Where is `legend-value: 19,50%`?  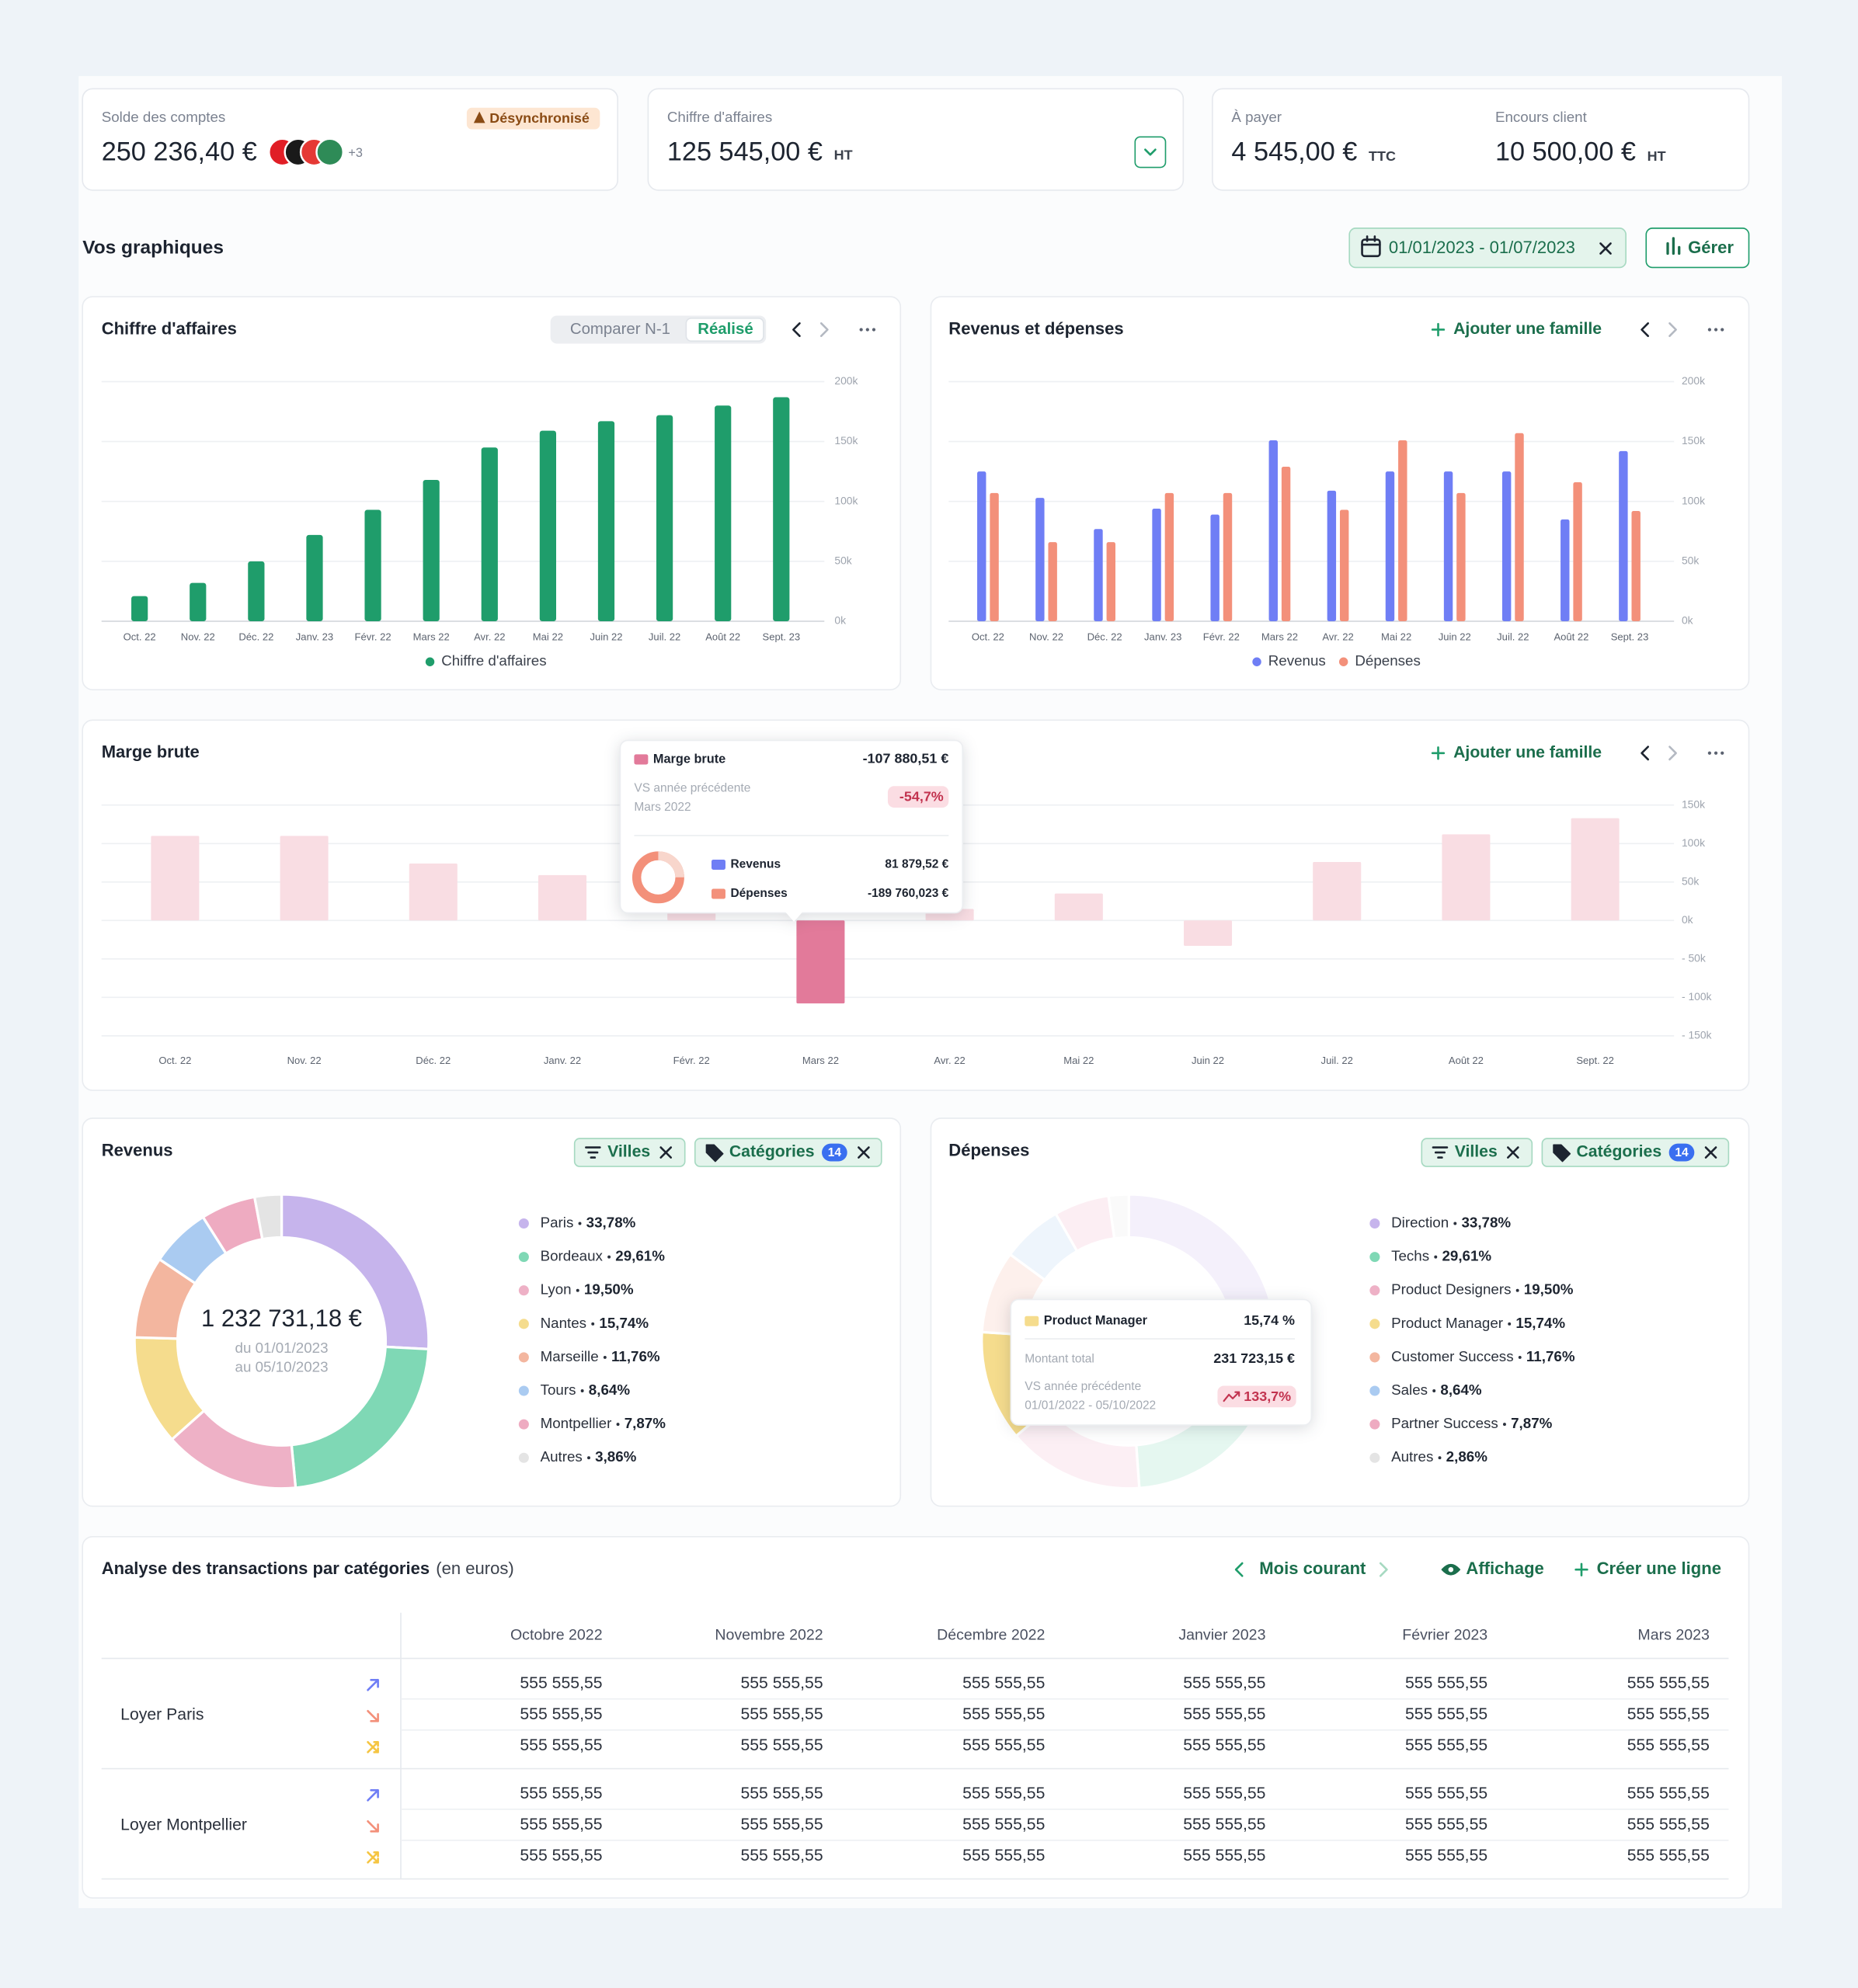 legend-value: 19,50% is located at coordinates (609, 1289).